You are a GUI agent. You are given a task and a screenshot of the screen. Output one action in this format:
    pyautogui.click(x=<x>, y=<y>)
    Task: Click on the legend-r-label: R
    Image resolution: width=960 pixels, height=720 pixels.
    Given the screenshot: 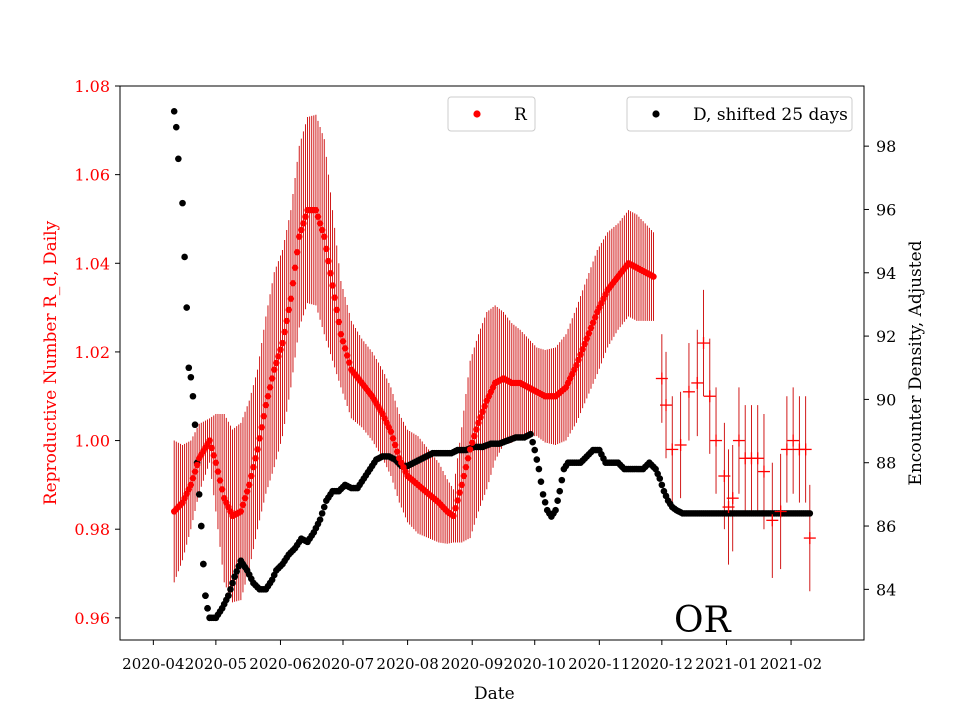 What is the action you would take?
    pyautogui.click(x=521, y=115)
    